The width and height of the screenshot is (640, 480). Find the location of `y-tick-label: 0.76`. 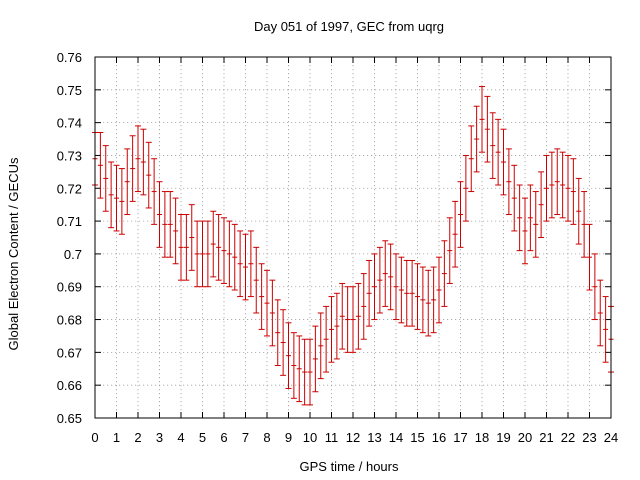

y-tick-label: 0.76 is located at coordinates (69, 57).